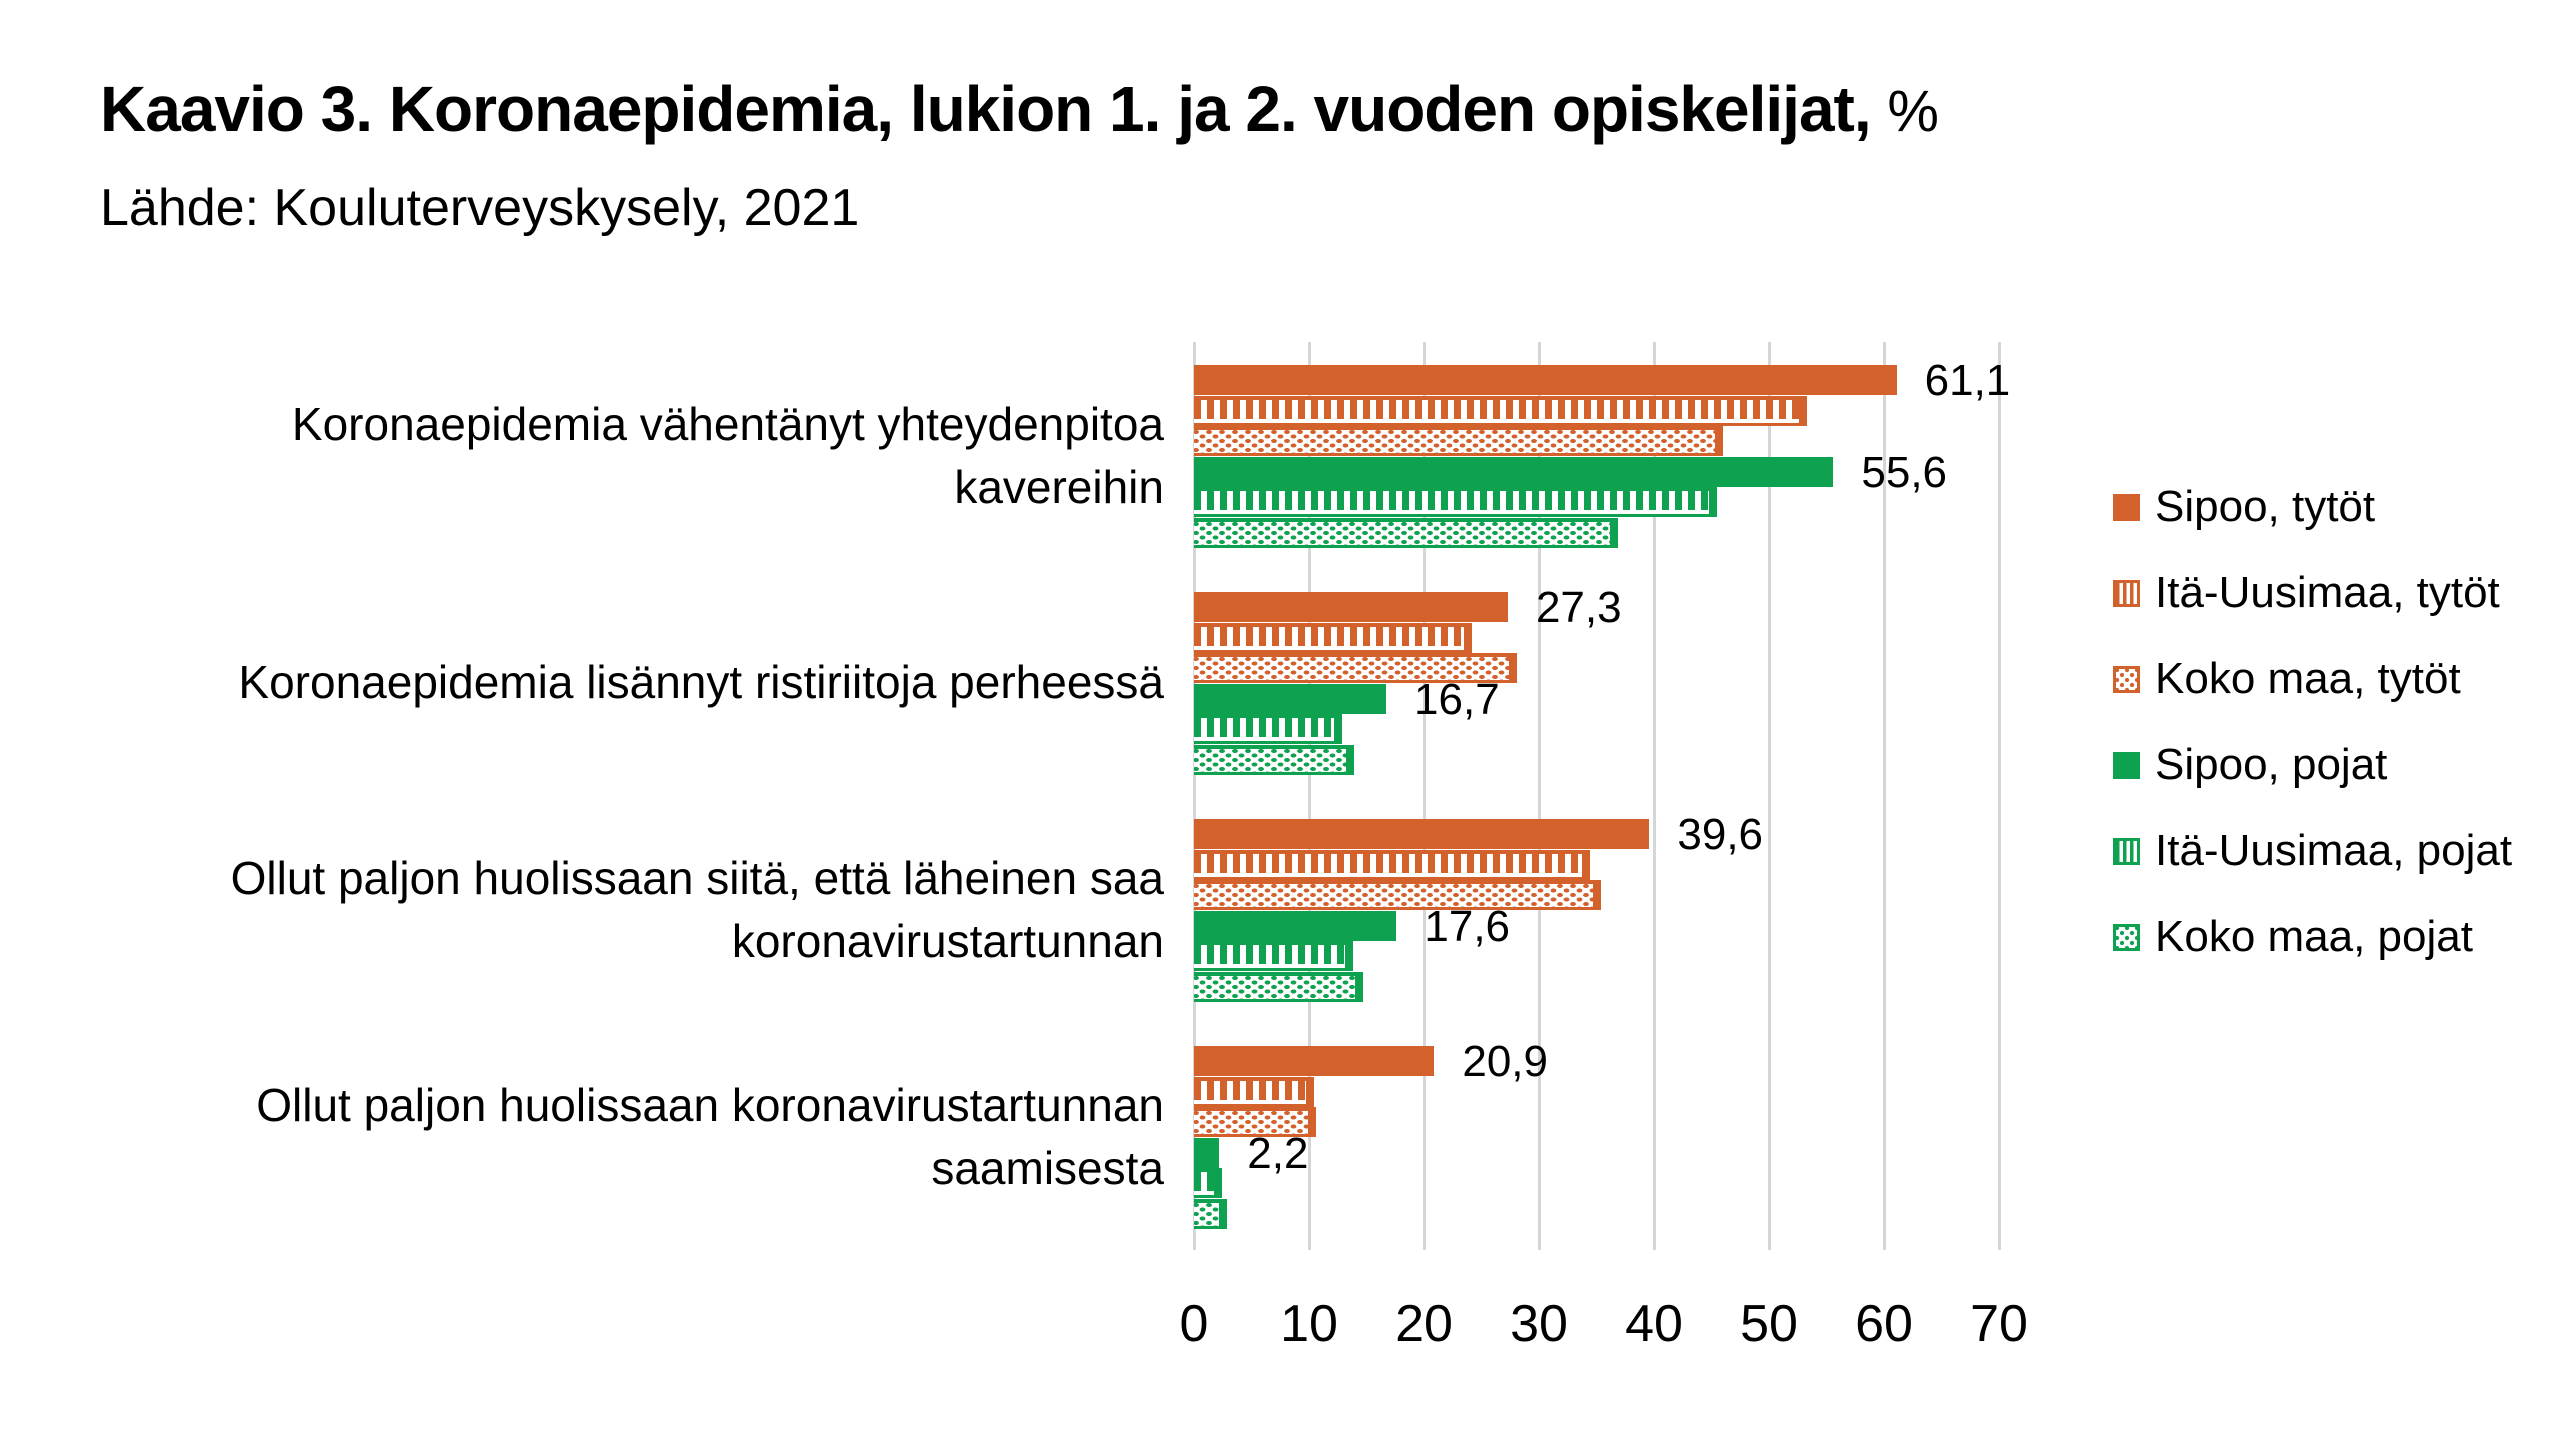 The height and width of the screenshot is (1454, 2560). I want to click on bar-value-label: 17,6, so click(1467, 926).